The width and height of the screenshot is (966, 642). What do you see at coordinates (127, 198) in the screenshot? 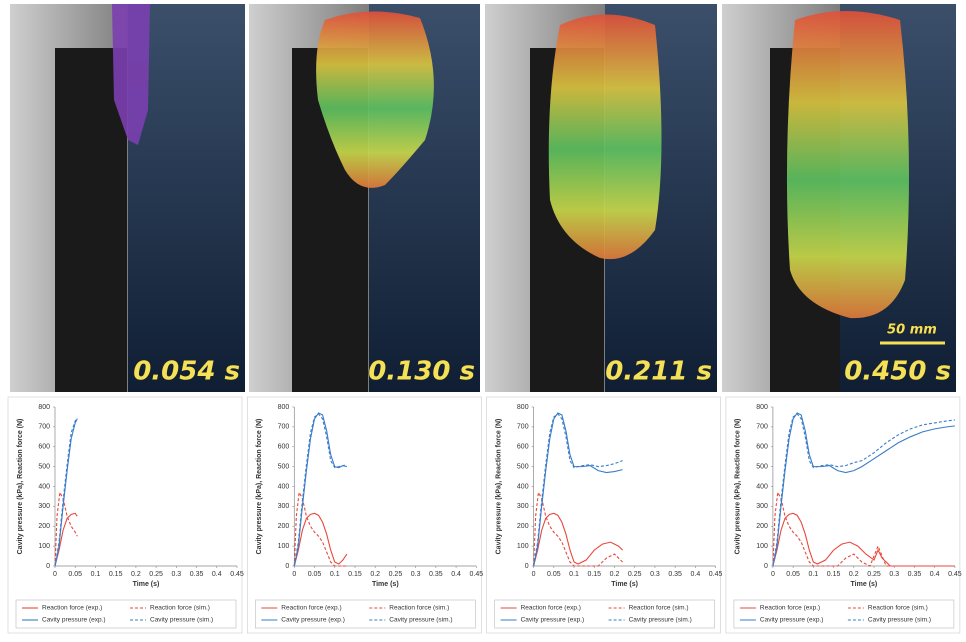
I see `panel: 0.054 s` at bounding box center [127, 198].